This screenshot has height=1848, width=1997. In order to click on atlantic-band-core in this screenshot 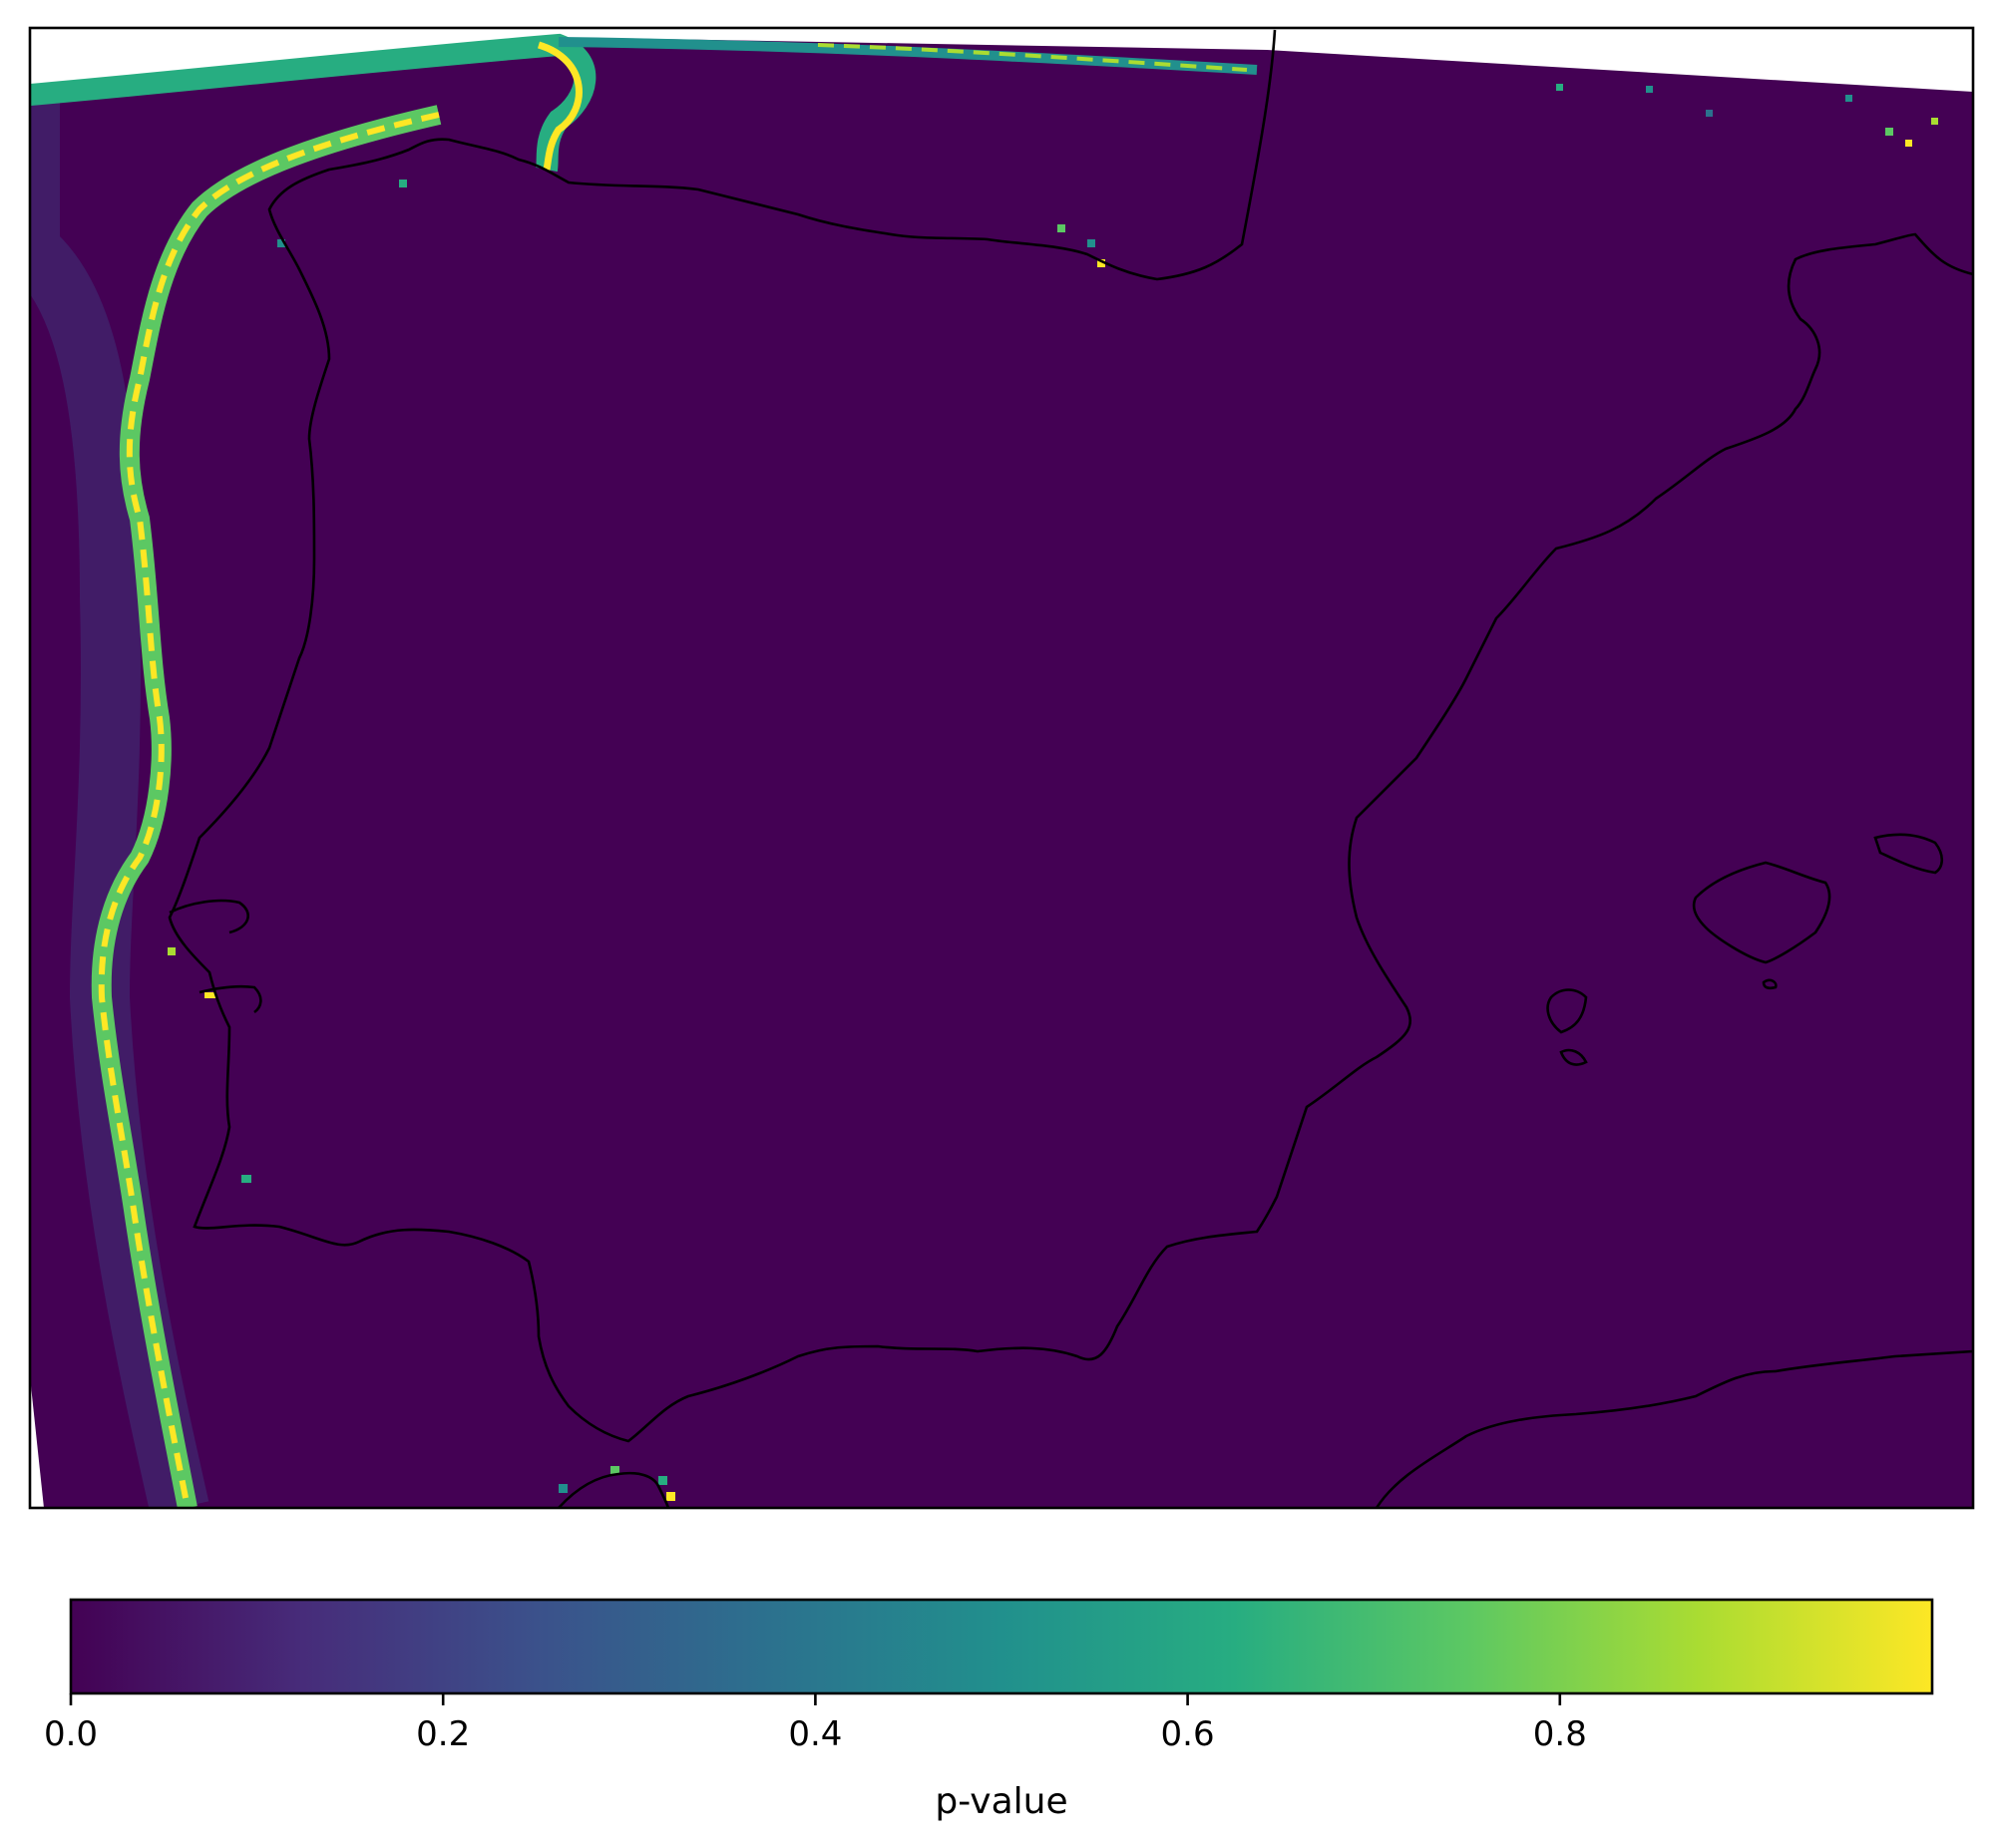, I will do `click(269, 810)`.